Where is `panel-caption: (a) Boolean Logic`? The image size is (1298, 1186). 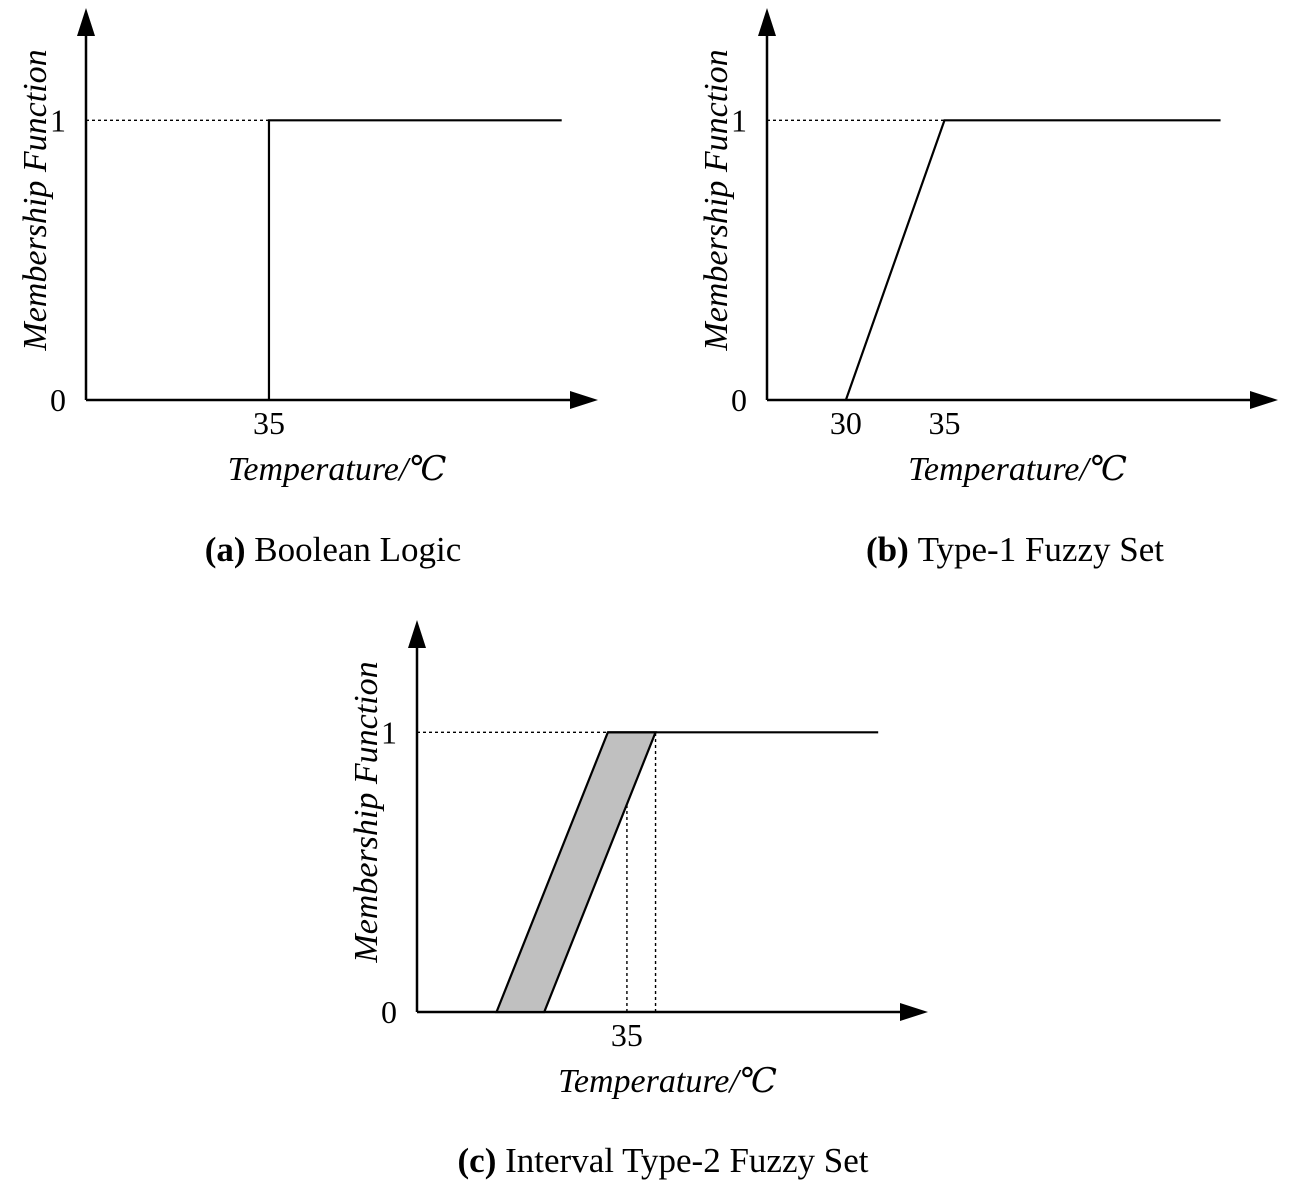 panel-caption: (a) Boolean Logic is located at coordinates (333, 549).